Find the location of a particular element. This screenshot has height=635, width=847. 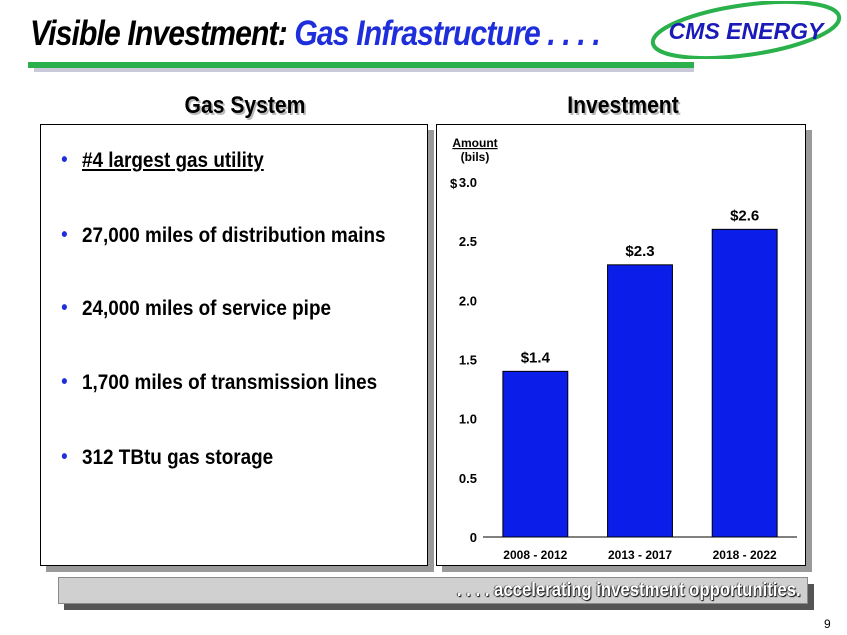

left-heading: Gas System is located at coordinates (245, 105).